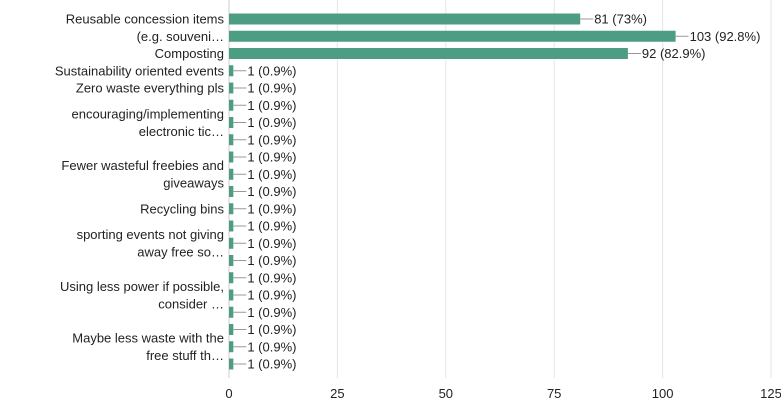  Describe the element at coordinates (150, 234) in the screenshot. I see `category-label-7-line-0: sporting events not giving` at that location.